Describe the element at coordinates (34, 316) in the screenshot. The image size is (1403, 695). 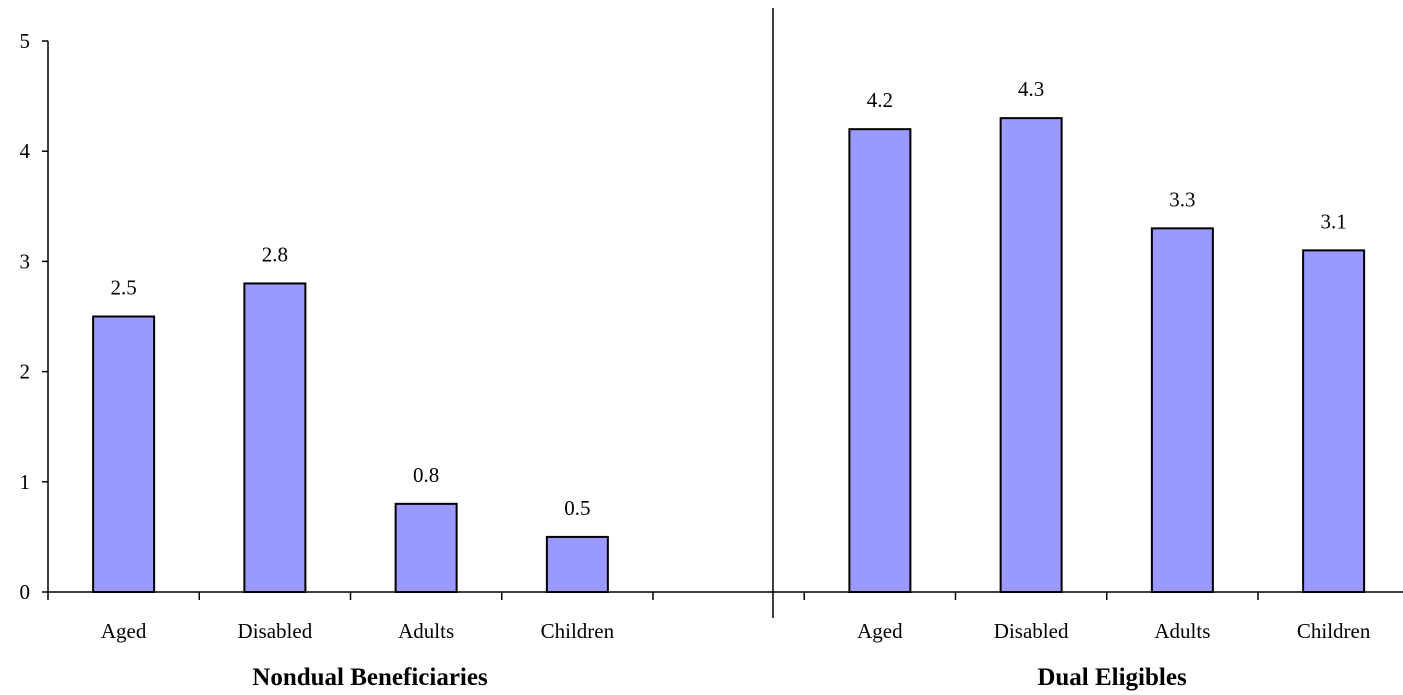
I see `y-ticks: 0 1 2 3 4 5` at that location.